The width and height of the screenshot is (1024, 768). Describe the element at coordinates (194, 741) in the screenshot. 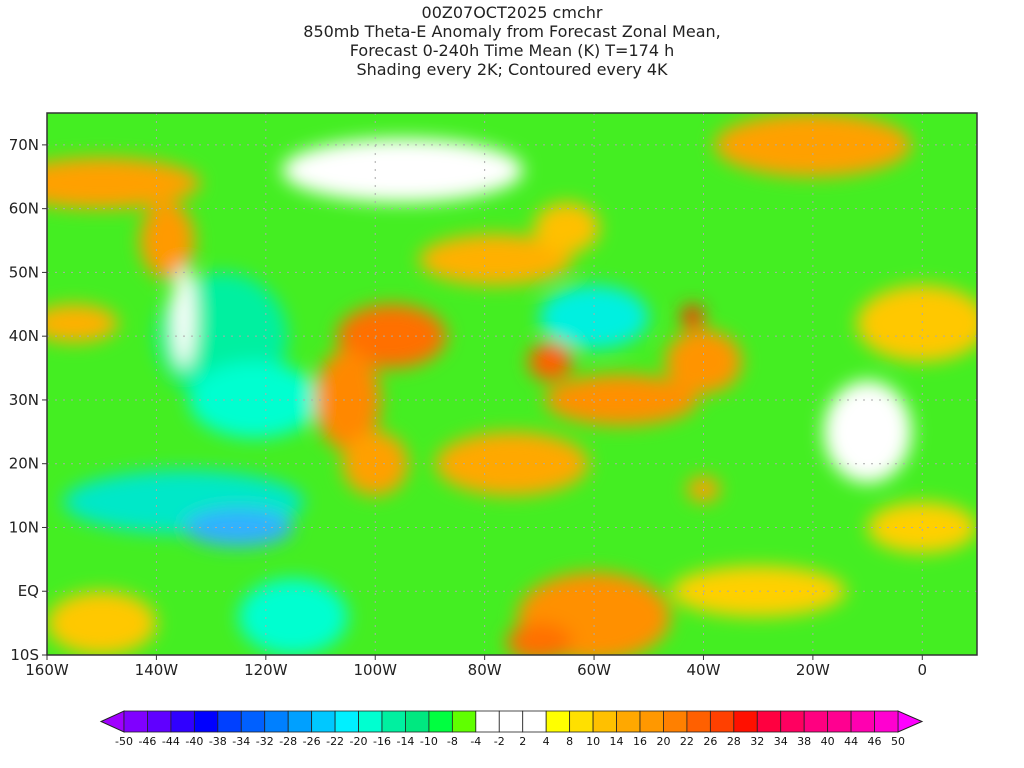

I see `colorbar-label: -40` at that location.